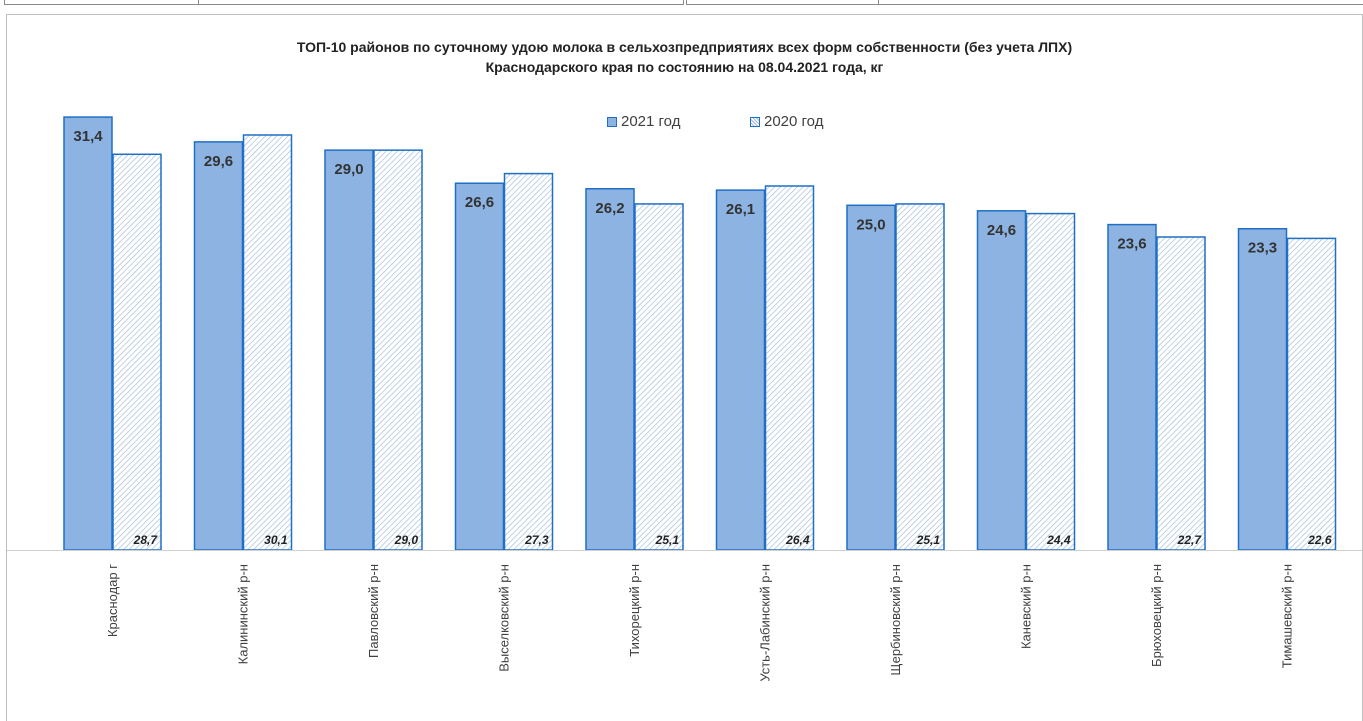 The width and height of the screenshot is (1363, 721). I want to click on data-label-2020-8: 22,7, so click(1190, 540).